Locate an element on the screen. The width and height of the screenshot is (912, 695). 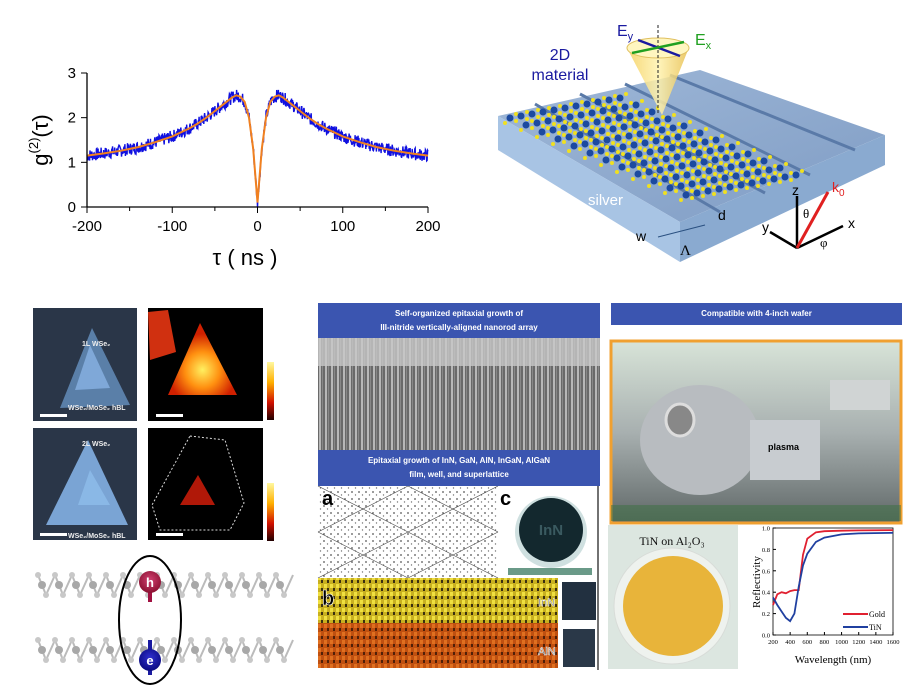
y-tick-label: 0 is located at coordinates (72, 207).